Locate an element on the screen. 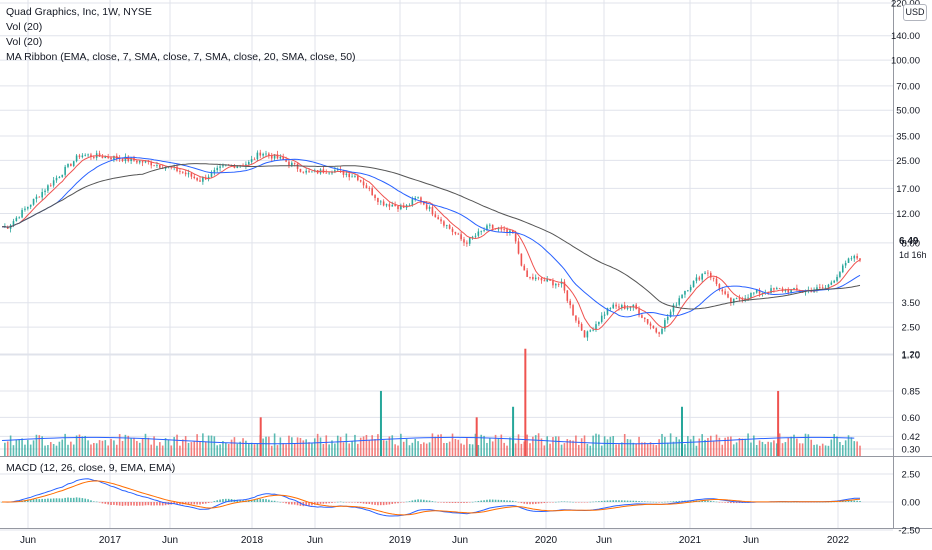 The width and height of the screenshot is (932, 550). price-axis-label: 70.00 is located at coordinates (908, 86).